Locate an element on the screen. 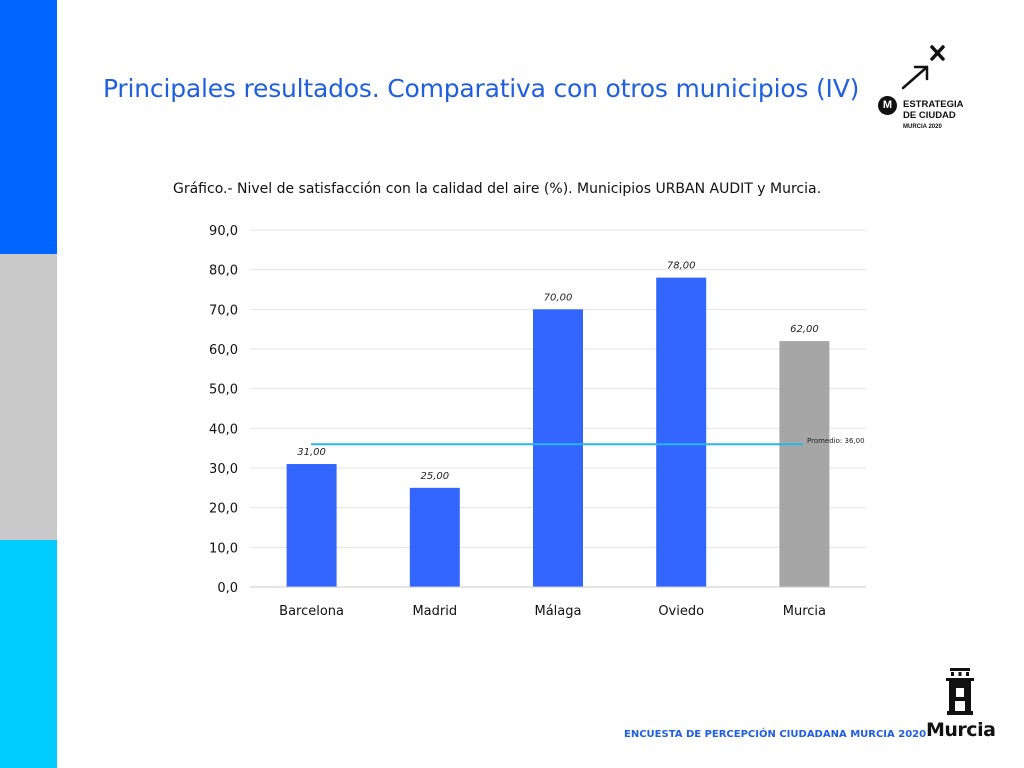 The image size is (1024, 768). y-tick-label: 40,0 is located at coordinates (223, 429).